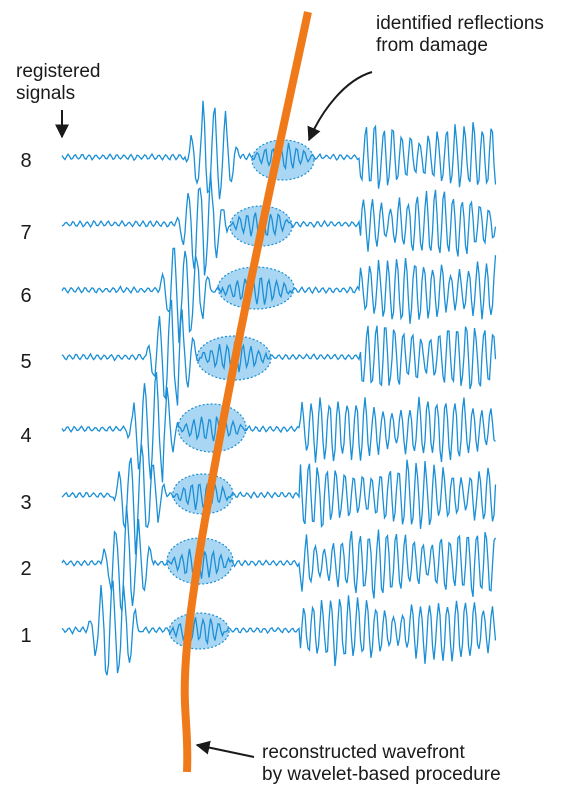 Image resolution: width=566 pixels, height=794 pixels. I want to click on signal-number-1: 1, so click(26, 636).